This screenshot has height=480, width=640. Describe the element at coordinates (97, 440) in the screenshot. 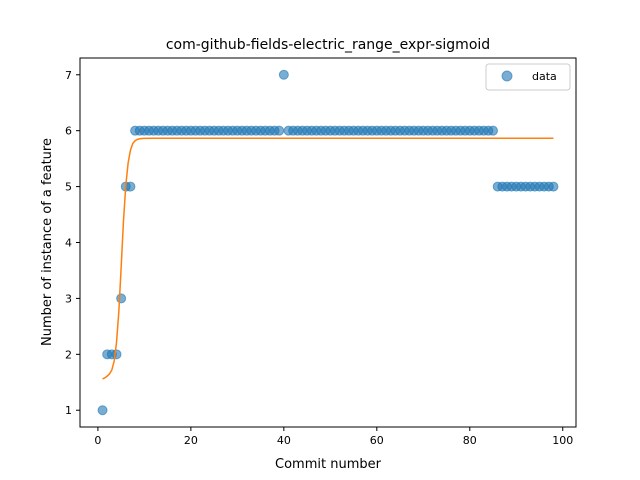

I see `x-tick-label: 0` at that location.